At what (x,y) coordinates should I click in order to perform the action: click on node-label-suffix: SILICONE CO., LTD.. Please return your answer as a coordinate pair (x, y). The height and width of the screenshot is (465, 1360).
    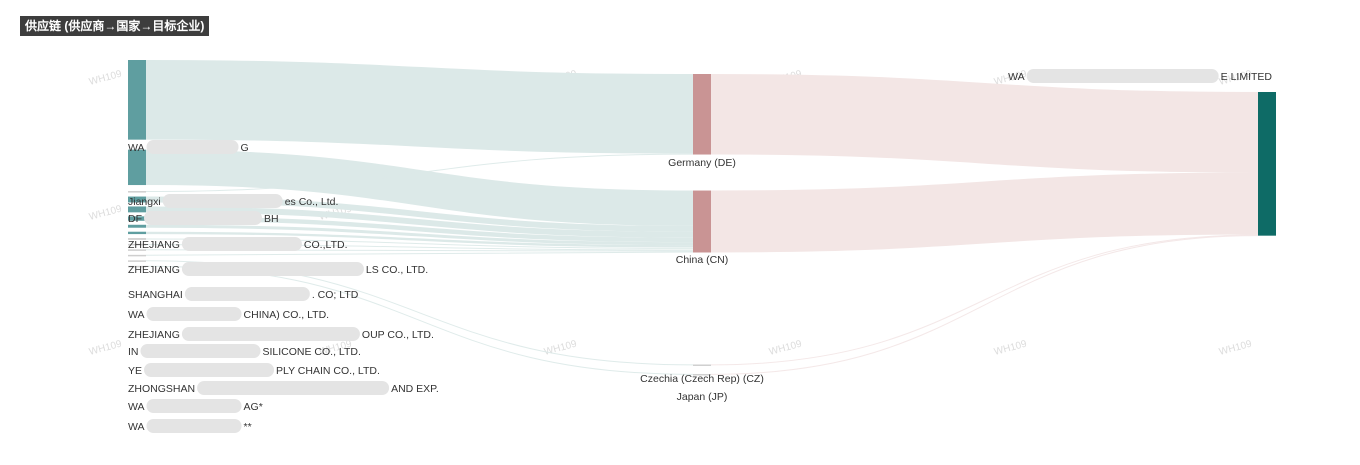
    Looking at the image, I should click on (312, 352).